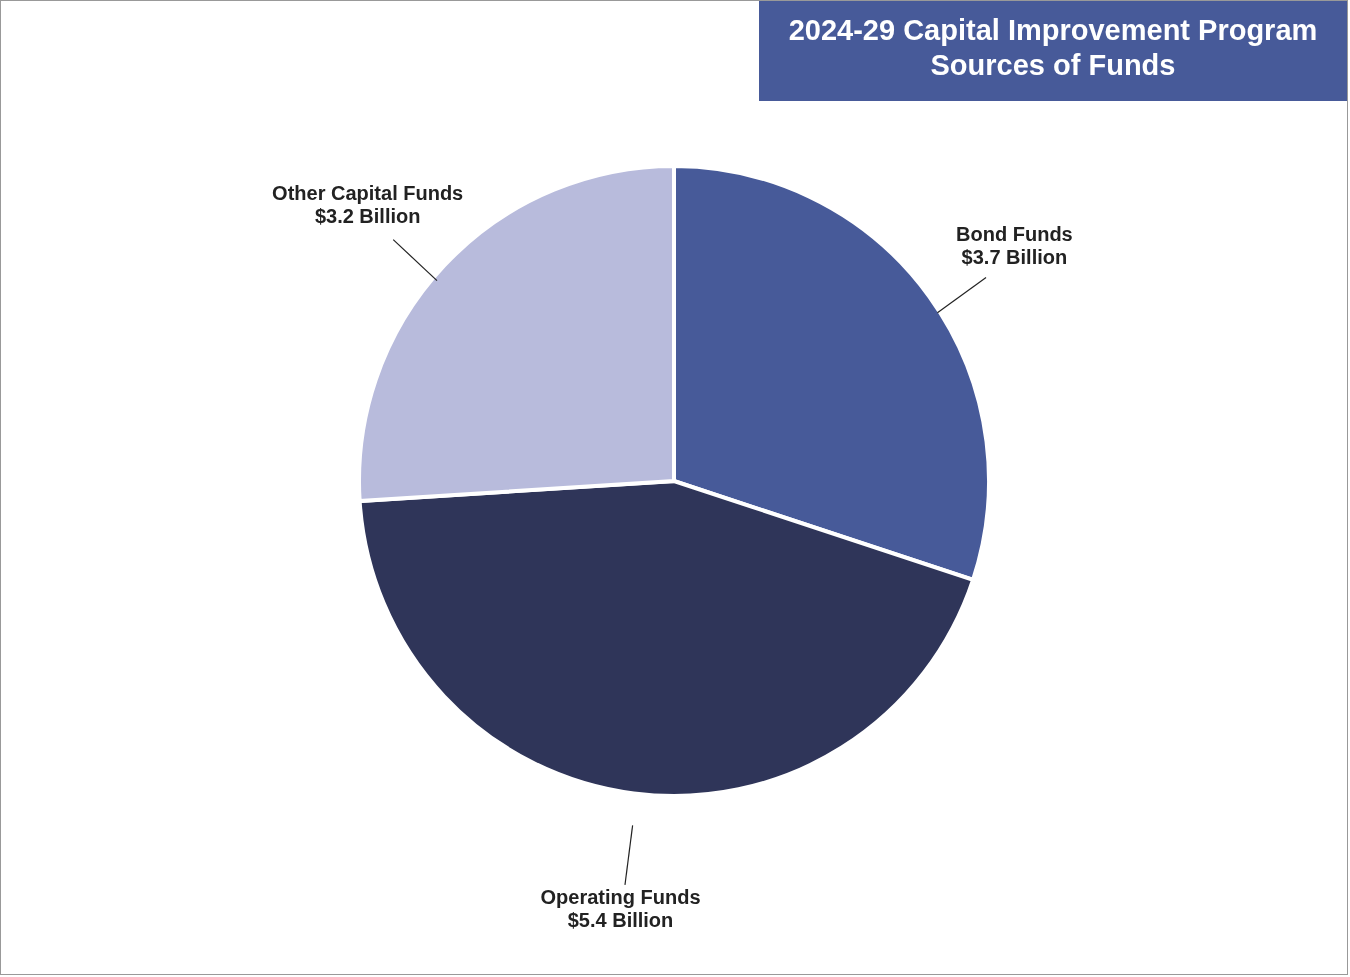  What do you see at coordinates (368, 192) in the screenshot?
I see `slice-label: Other Capital Funds` at bounding box center [368, 192].